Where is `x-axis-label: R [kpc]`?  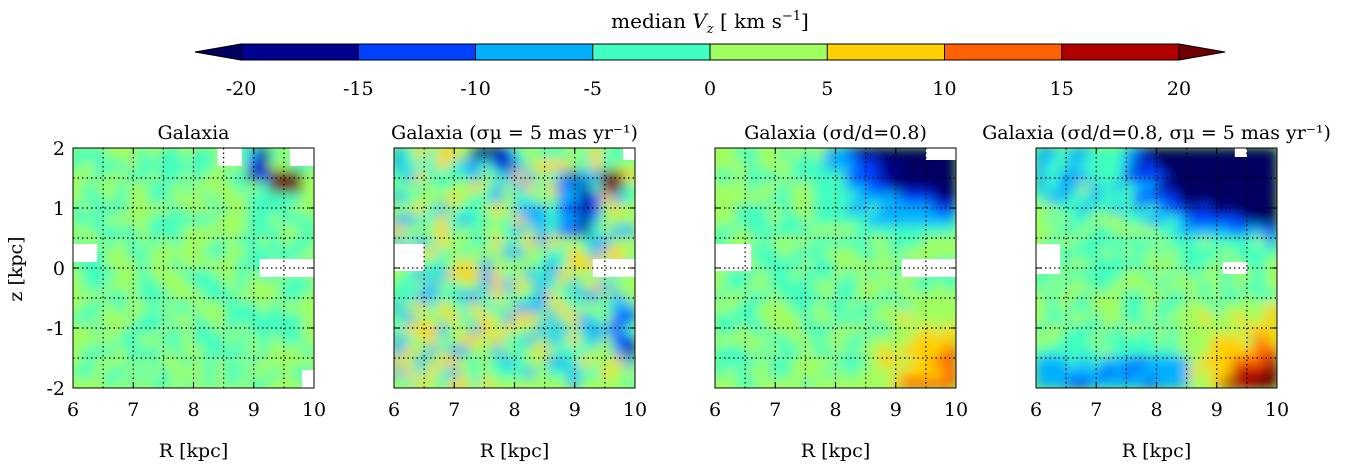 x-axis-label: R [kpc] is located at coordinates (194, 451).